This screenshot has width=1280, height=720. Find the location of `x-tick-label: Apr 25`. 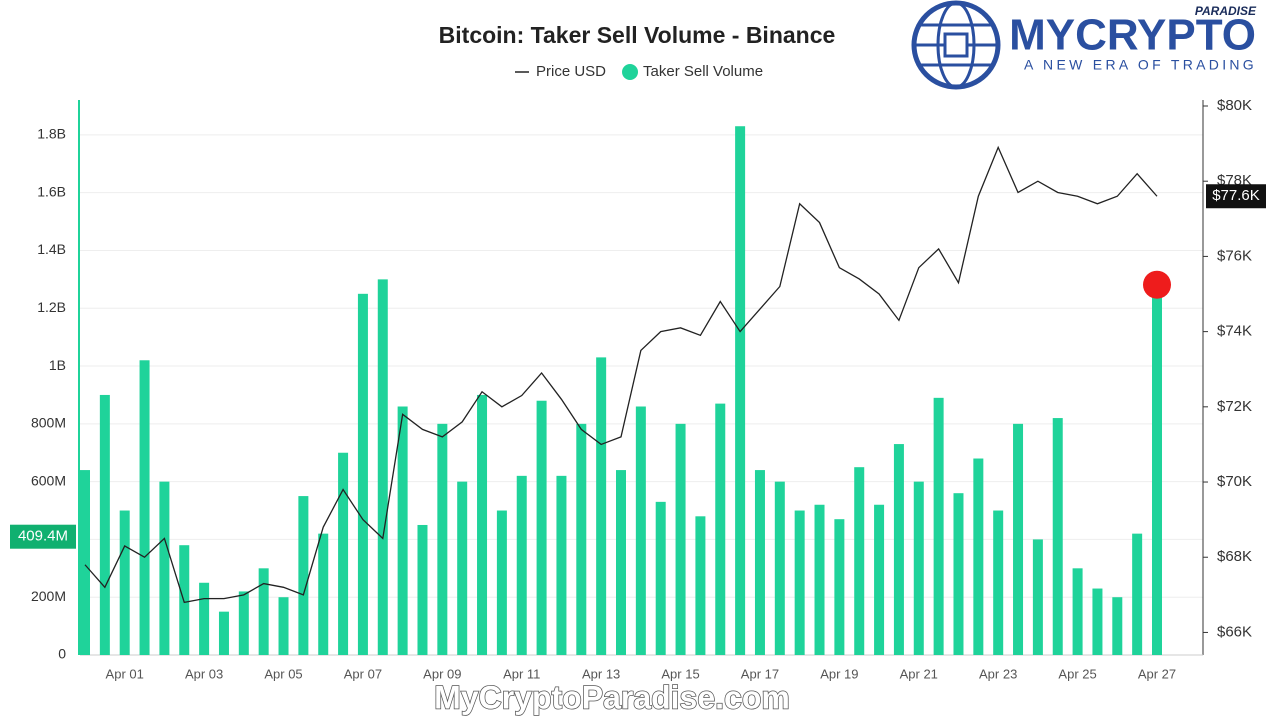

x-tick-label: Apr 25 is located at coordinates (1077, 673).